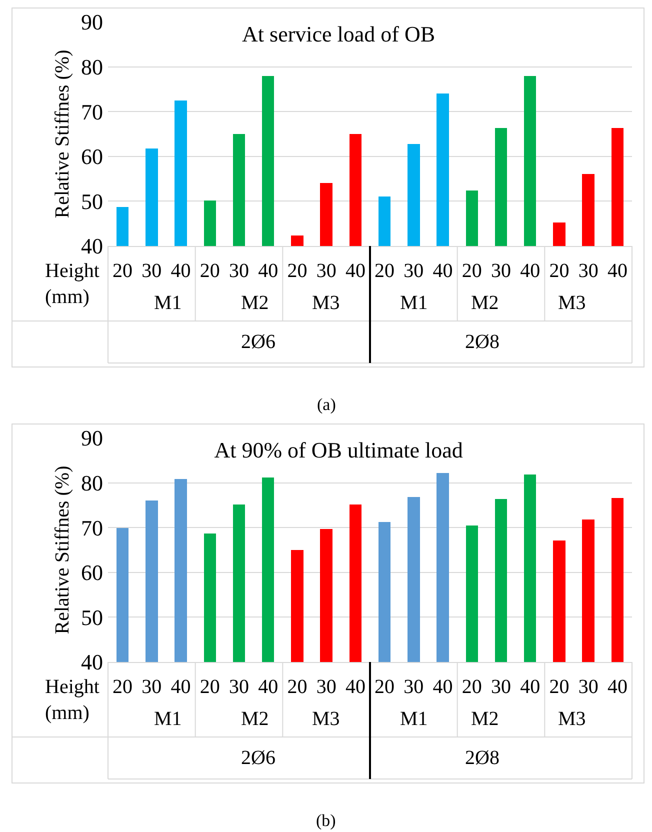 The image size is (652, 832). I want to click on text: (a), so click(326, 404).